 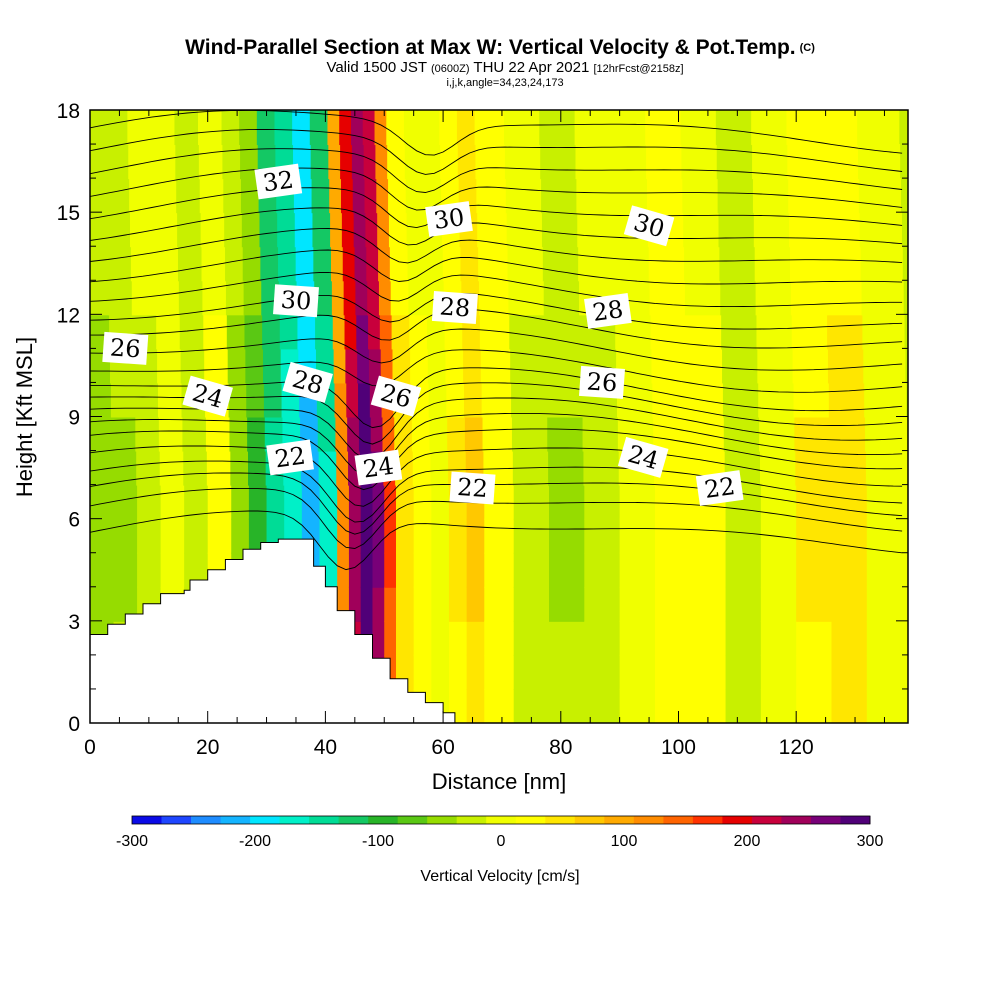 What do you see at coordinates (638, 69) in the screenshot?
I see `forecast-info: [12hrFcst@2158z]` at bounding box center [638, 69].